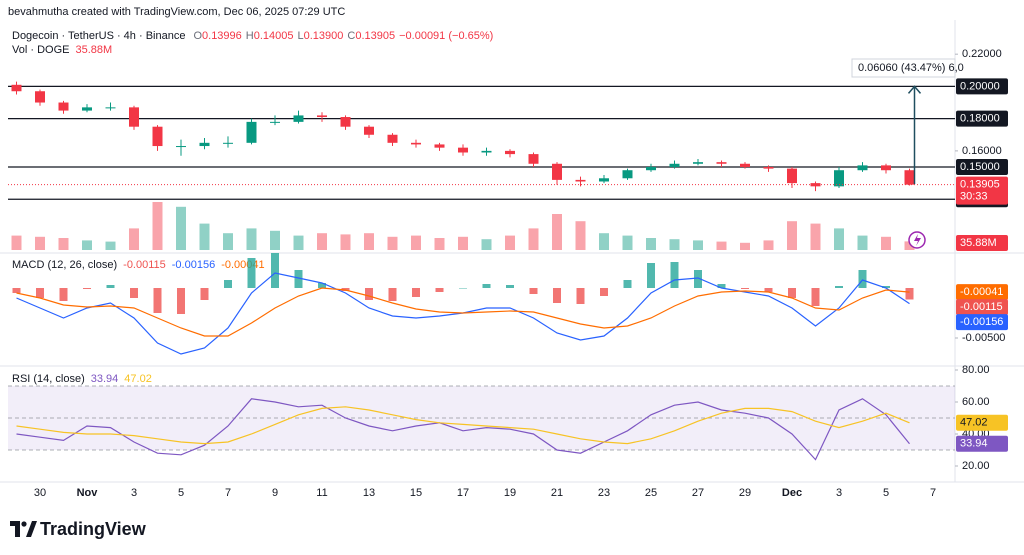 This screenshot has height=555, width=1024. I want to click on x-tick-label: 9, so click(275, 493).